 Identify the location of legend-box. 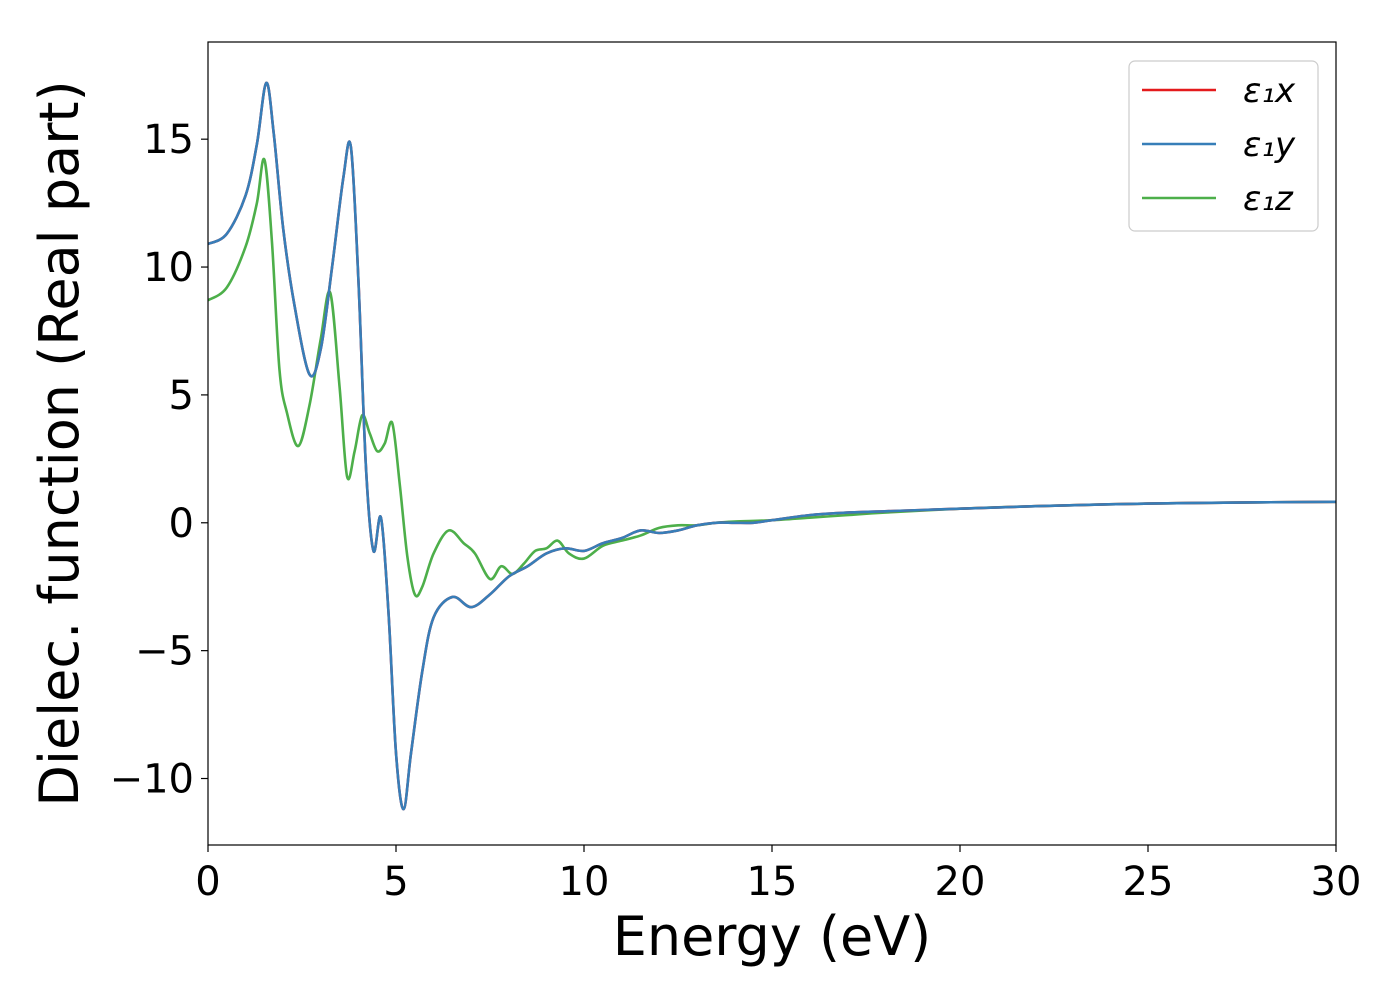
(1223, 146).